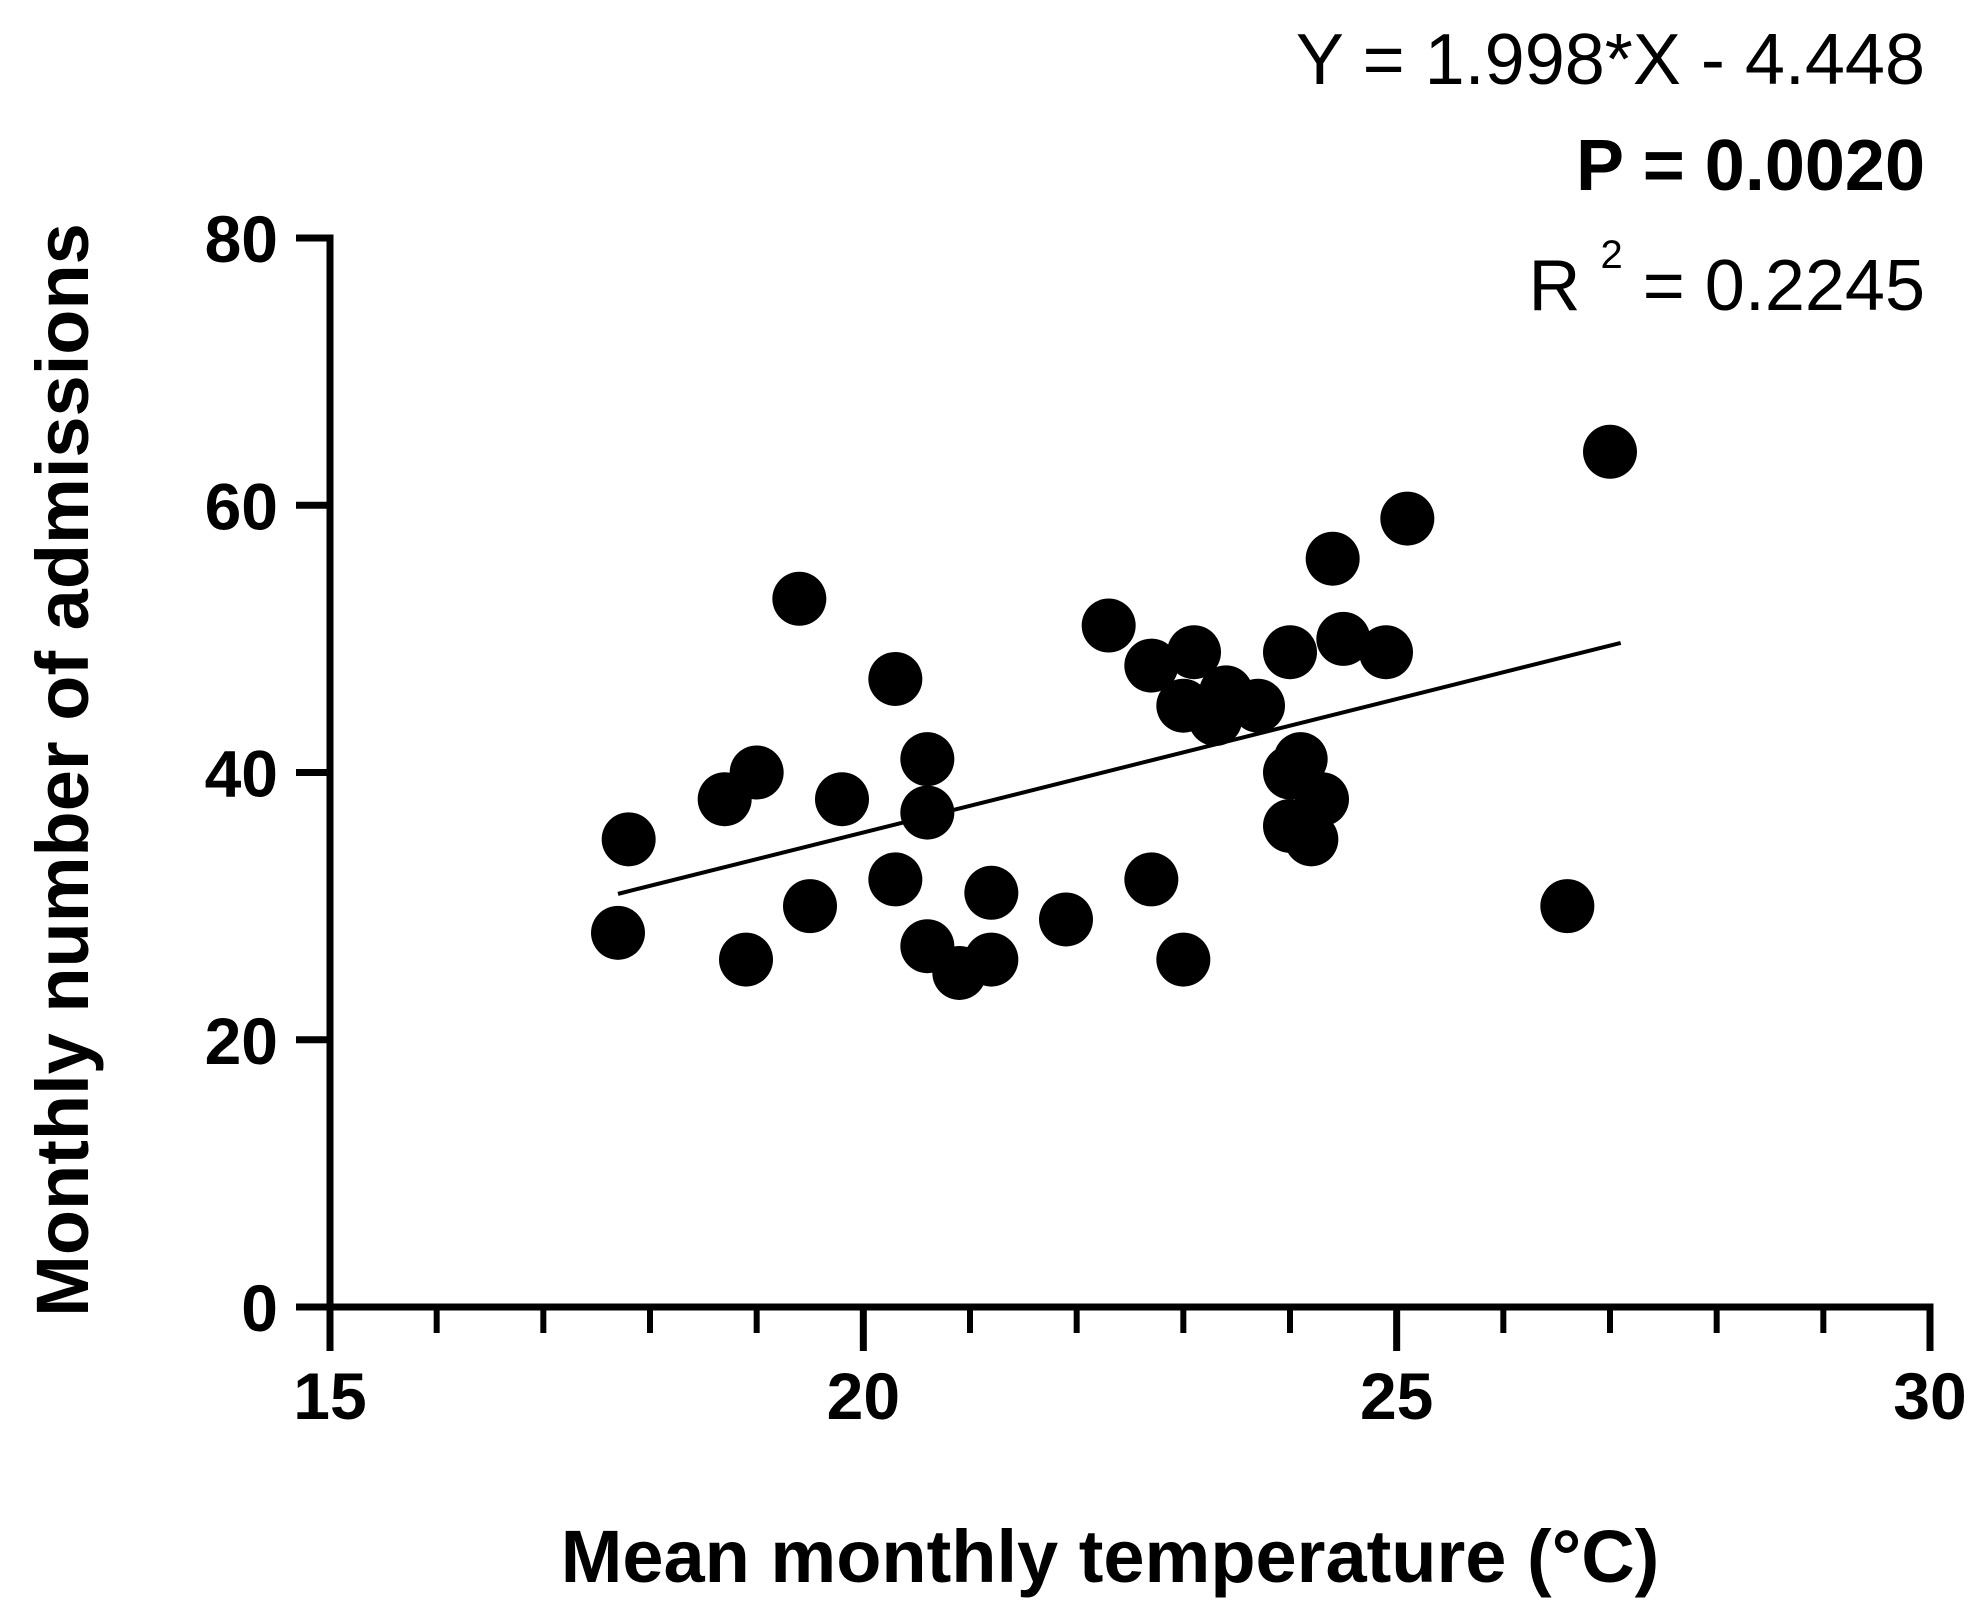 Image resolution: width=1986 pixels, height=1624 pixels. I want to click on regression-line, so click(1119, 768).